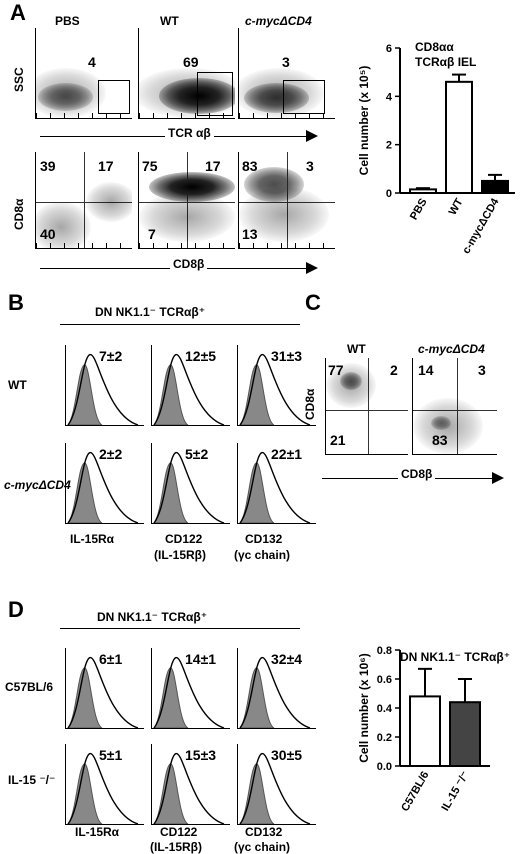  I want to click on a-q-wt-ur: 17, so click(213, 166).